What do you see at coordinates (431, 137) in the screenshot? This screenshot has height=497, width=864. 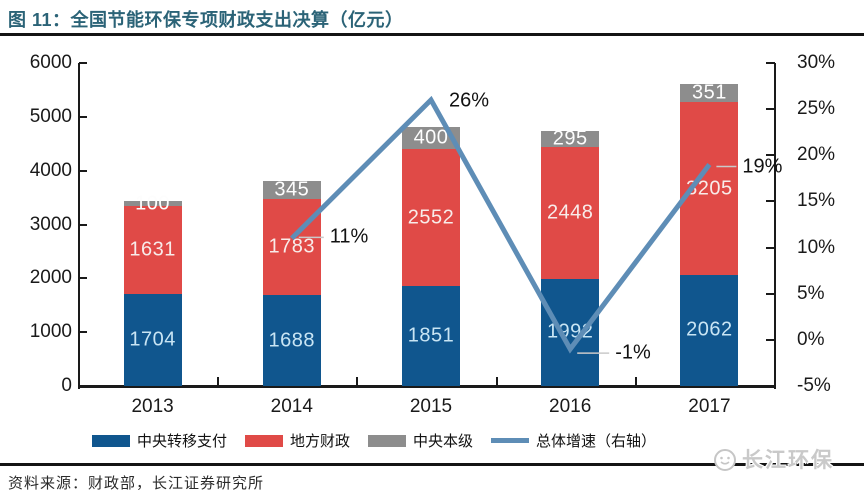 I see `bar-value-label: 400` at bounding box center [431, 137].